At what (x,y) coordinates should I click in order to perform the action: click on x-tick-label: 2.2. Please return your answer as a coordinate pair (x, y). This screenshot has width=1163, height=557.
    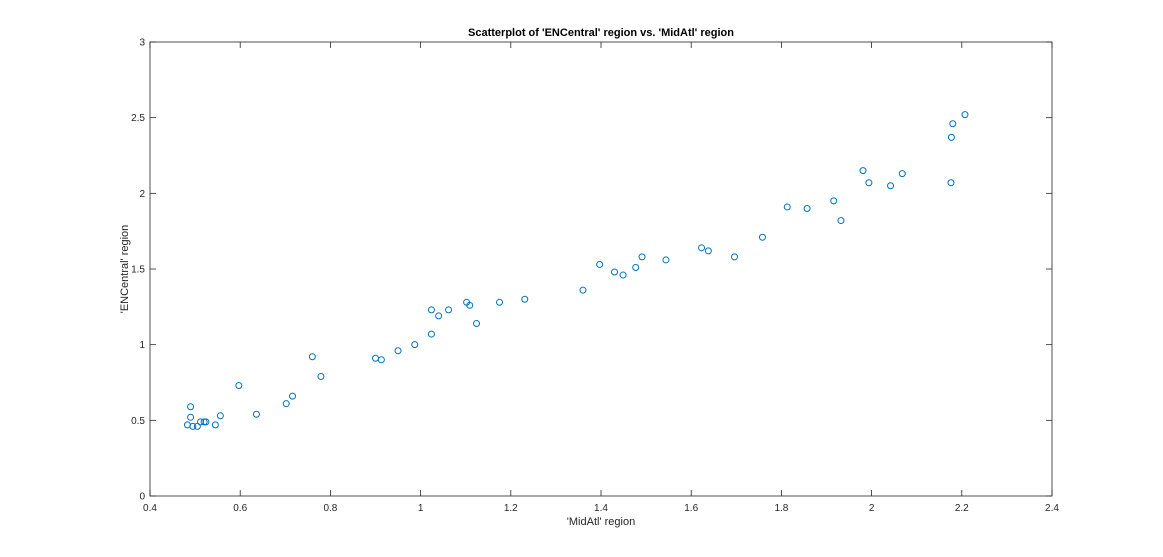
    Looking at the image, I should click on (962, 508).